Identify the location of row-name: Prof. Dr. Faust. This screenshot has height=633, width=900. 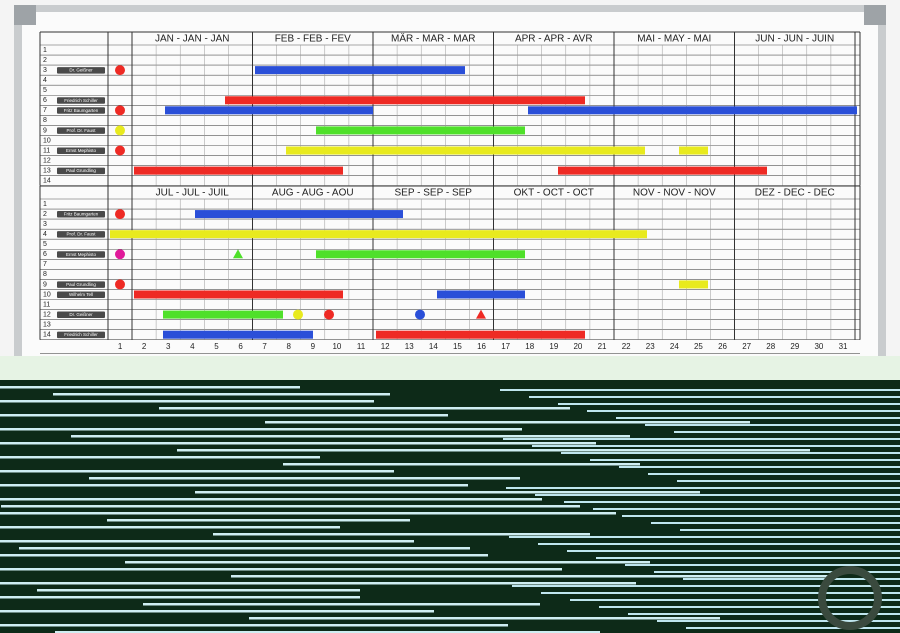
(81, 234).